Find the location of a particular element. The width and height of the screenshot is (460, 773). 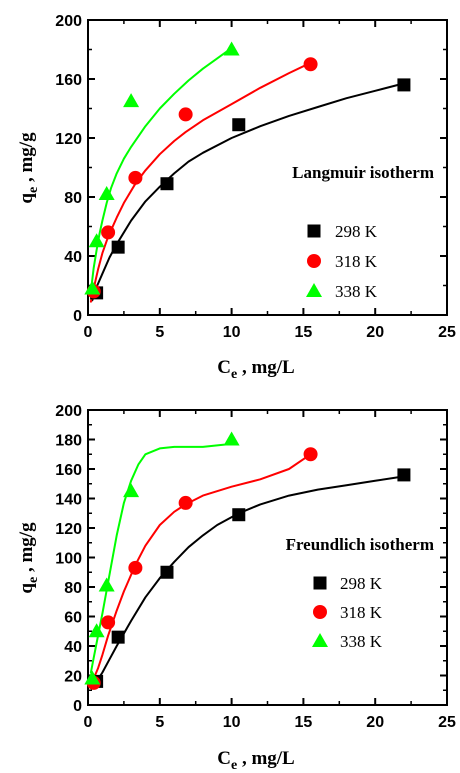

y-tick-label: 180 is located at coordinates (68, 441).